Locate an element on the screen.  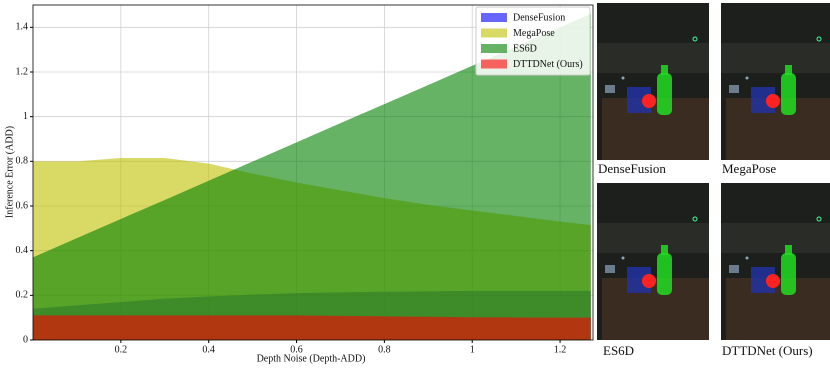
y-tick-label: 0 is located at coordinates (25, 339).